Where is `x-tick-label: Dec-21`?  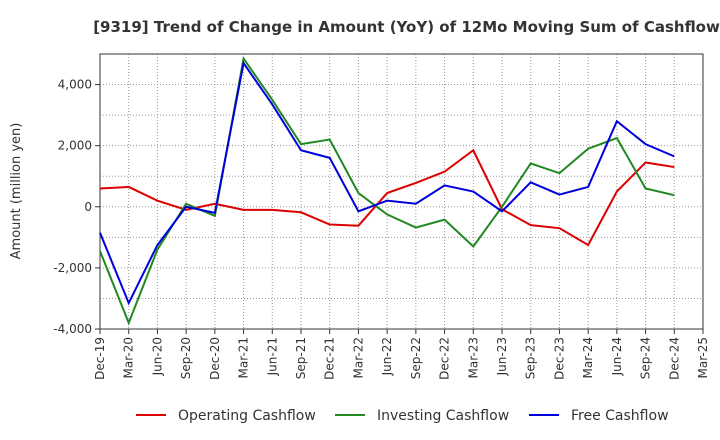 x-tick-label: Dec-21 is located at coordinates (330, 358).